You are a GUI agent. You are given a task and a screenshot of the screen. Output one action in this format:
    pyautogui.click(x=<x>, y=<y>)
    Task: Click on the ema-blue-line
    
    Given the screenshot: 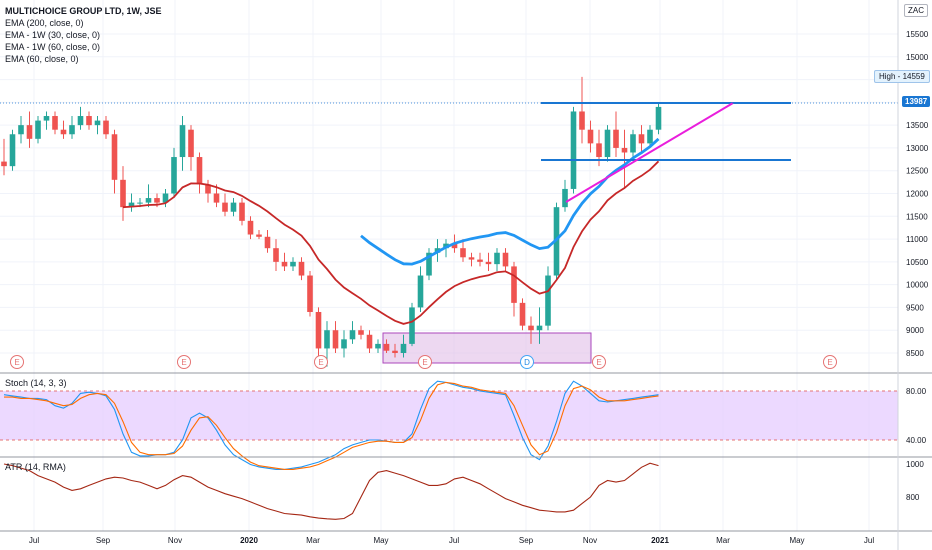 What is the action you would take?
    pyautogui.click(x=510, y=201)
    